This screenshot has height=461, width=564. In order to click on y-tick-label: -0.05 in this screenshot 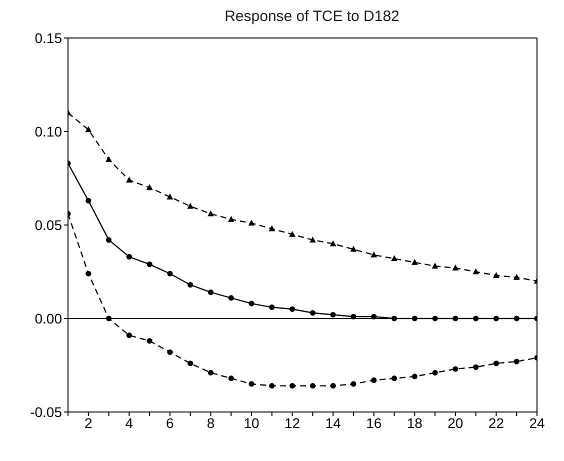, I will do `click(46, 412)`.